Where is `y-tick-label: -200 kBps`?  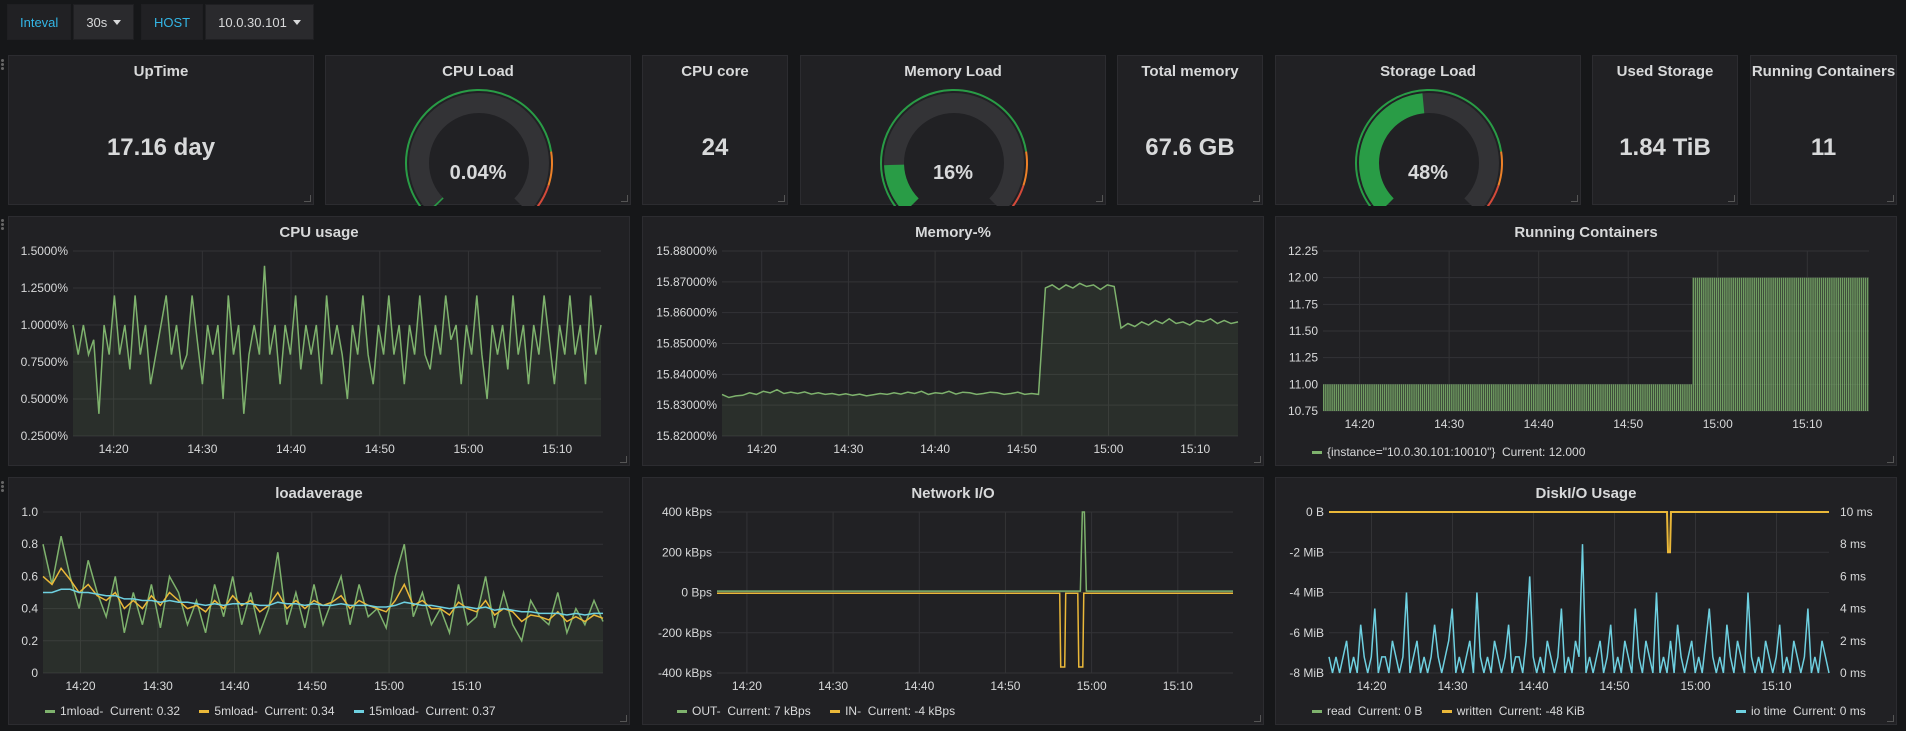
y-tick-label: -200 kBps is located at coordinates (685, 633).